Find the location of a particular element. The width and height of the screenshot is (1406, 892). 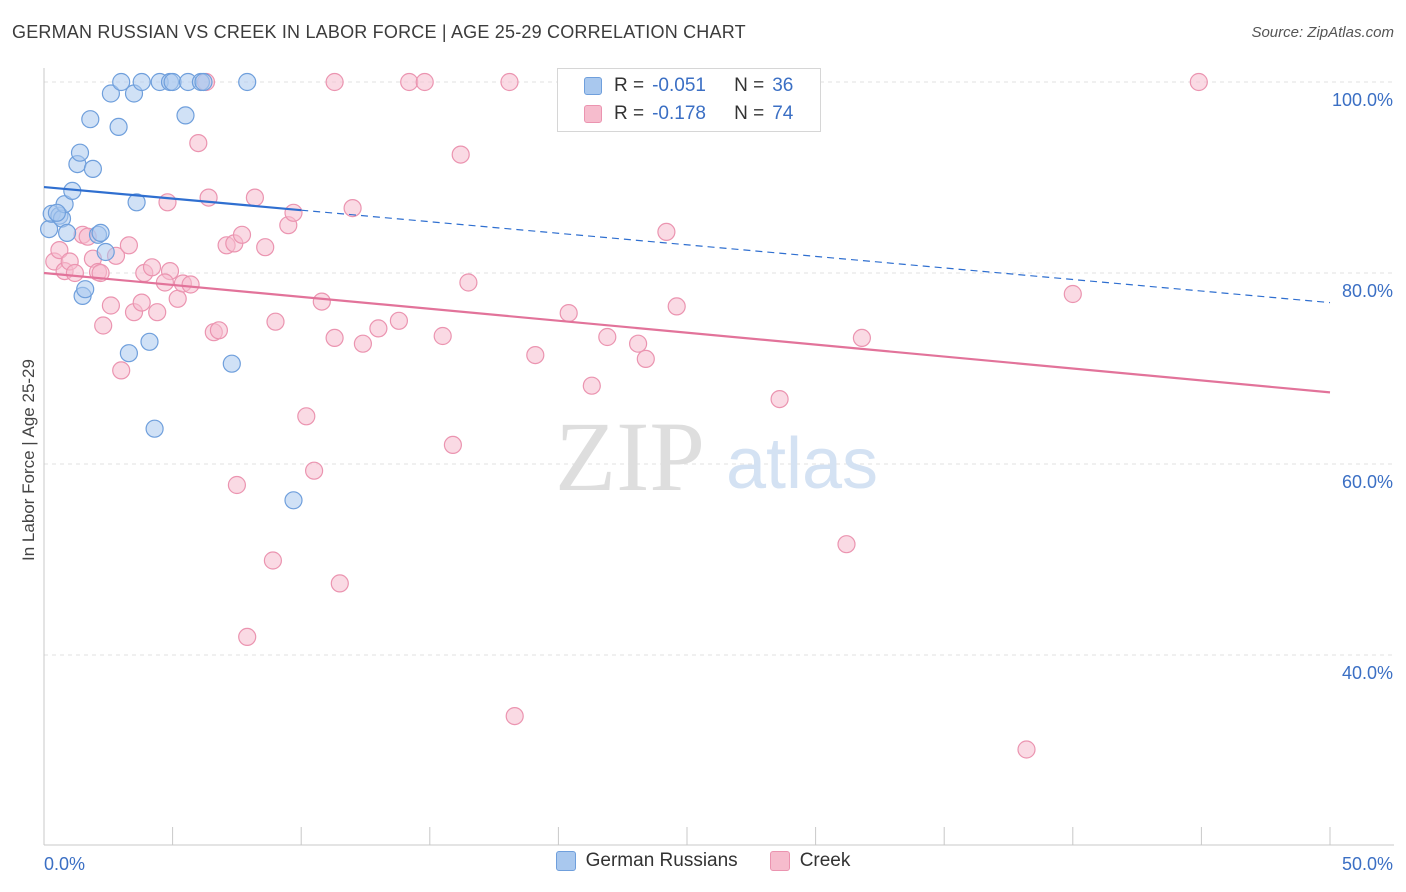

series-legend: German Russians Creek is located at coordinates (703, 861).